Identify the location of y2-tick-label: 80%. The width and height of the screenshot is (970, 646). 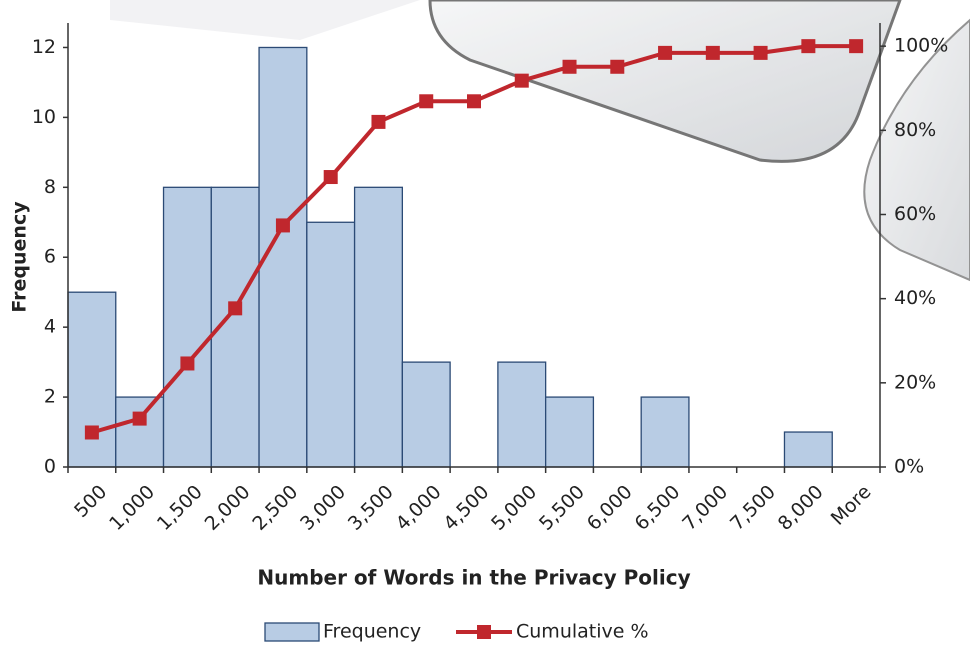
(915, 130).